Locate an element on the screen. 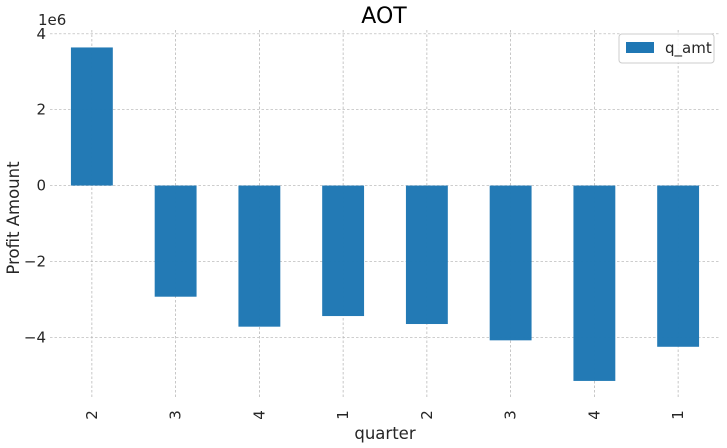  legend: q_amt is located at coordinates (666, 48).